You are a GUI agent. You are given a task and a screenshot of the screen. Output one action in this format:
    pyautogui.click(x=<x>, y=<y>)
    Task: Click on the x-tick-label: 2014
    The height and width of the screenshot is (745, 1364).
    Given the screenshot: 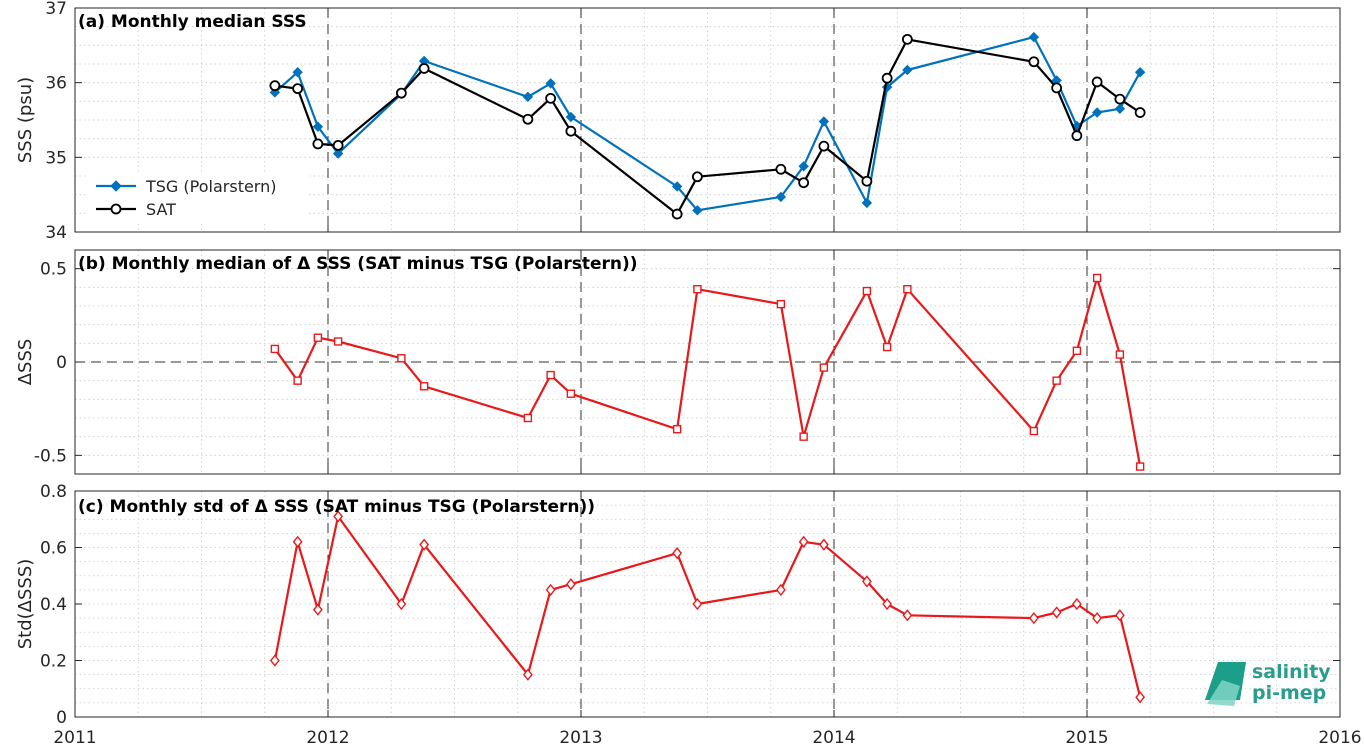 What is the action you would take?
    pyautogui.click(x=833, y=736)
    